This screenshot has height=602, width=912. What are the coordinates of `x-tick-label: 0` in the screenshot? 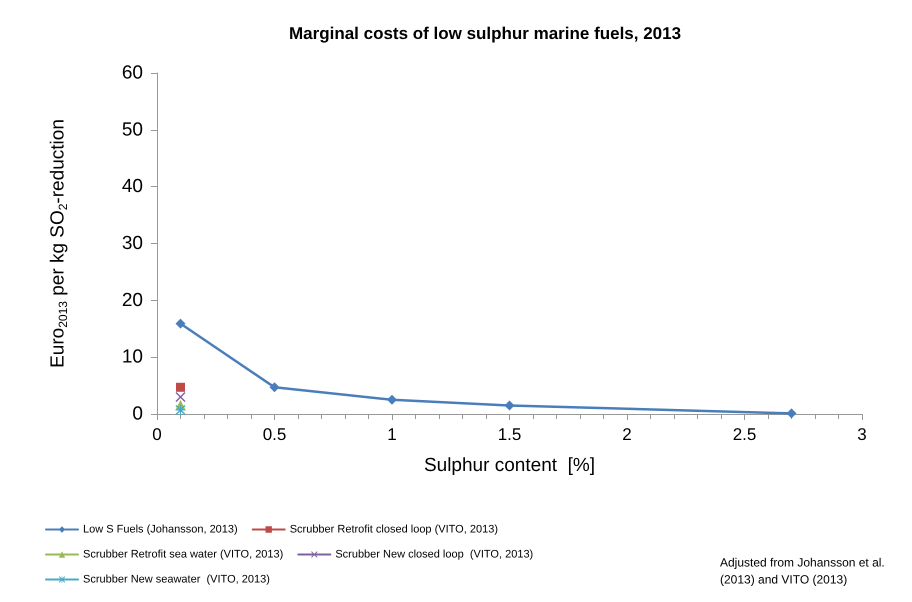 It's located at (157, 434).